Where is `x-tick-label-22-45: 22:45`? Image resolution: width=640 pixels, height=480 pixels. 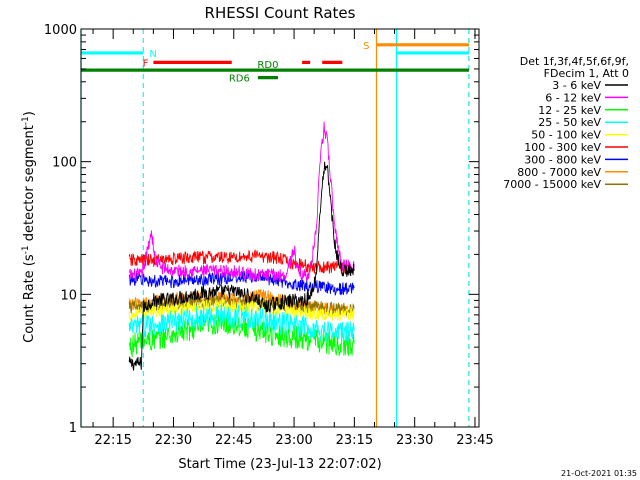 x-tick-label-22-45: 22:45 is located at coordinates (233, 440).